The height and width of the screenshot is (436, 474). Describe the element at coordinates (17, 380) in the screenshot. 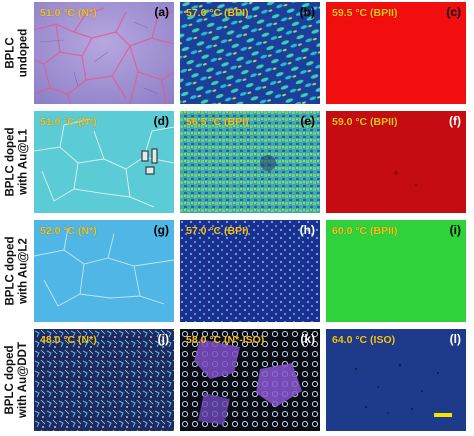

I see `row-label-au-ddt: BPLC doped with Au@DDT` at that location.